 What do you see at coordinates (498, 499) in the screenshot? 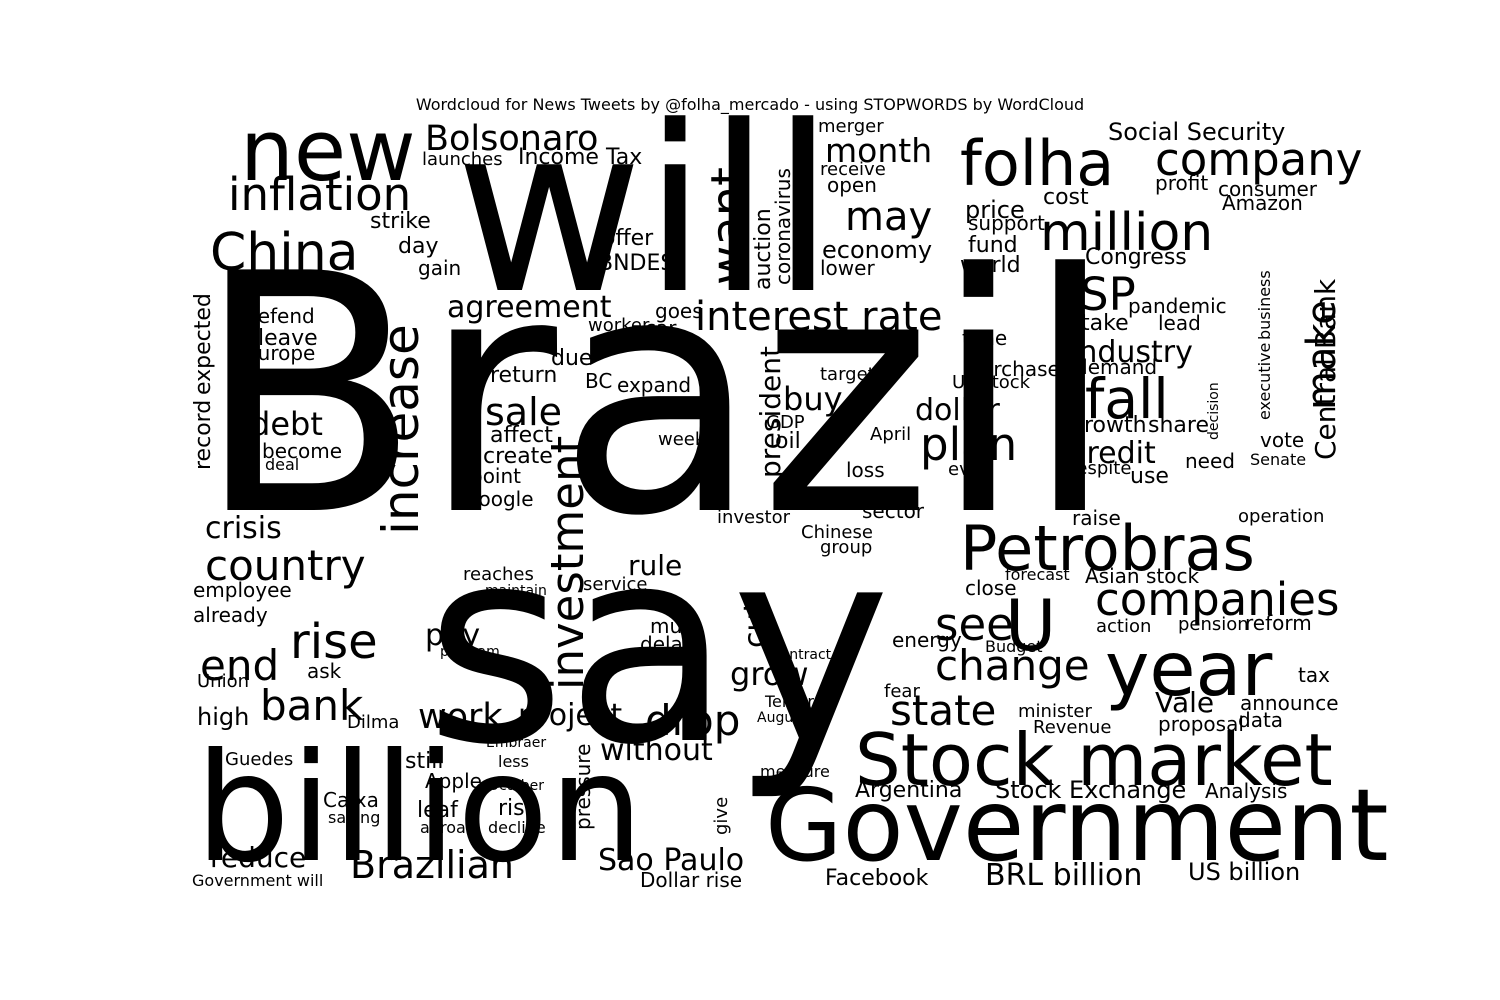
I see `word-google: Google` at bounding box center [498, 499].